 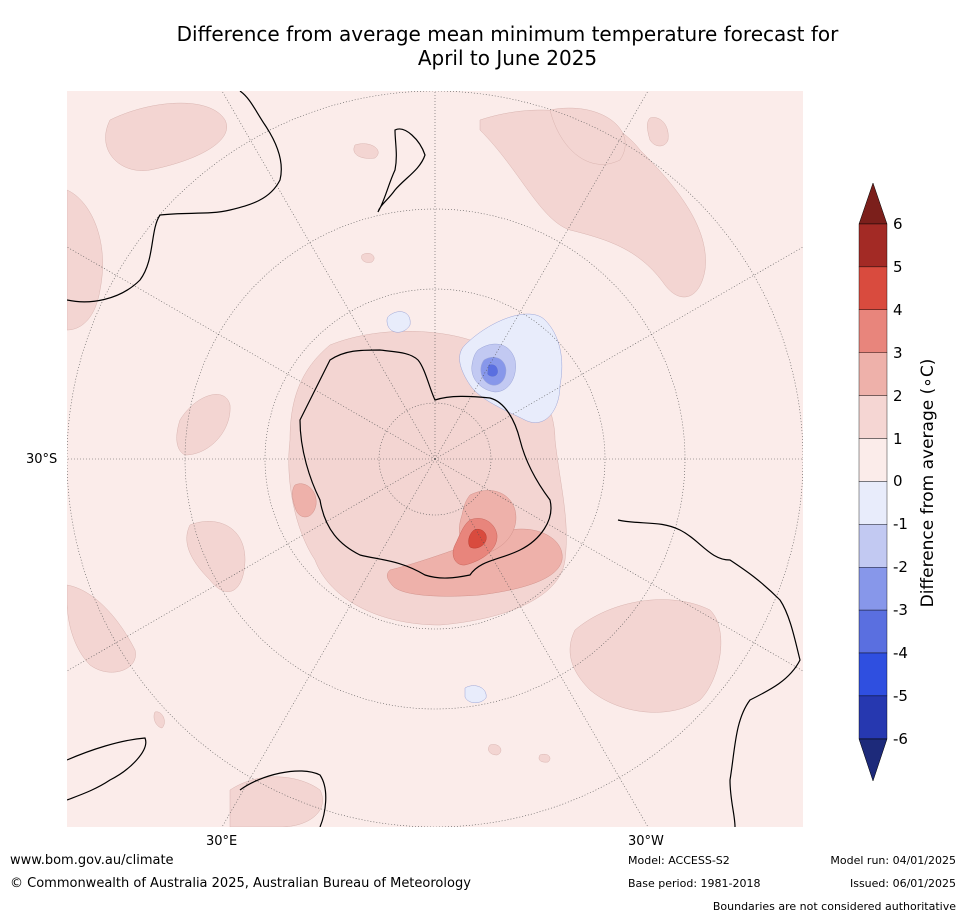 I want to click on colorbar-label: Difference from average (∘C), so click(x=928, y=483).